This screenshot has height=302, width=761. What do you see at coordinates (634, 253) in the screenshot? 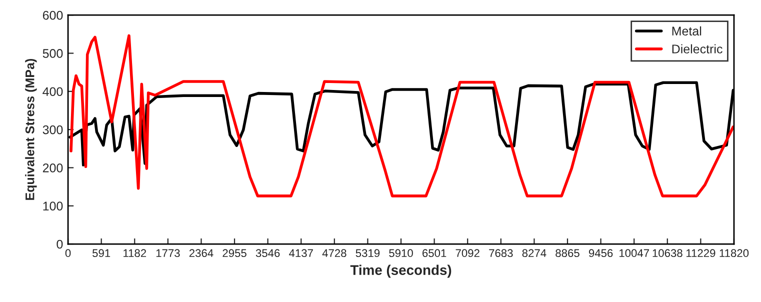
I see `x-tick-label: 10047` at bounding box center [634, 253].